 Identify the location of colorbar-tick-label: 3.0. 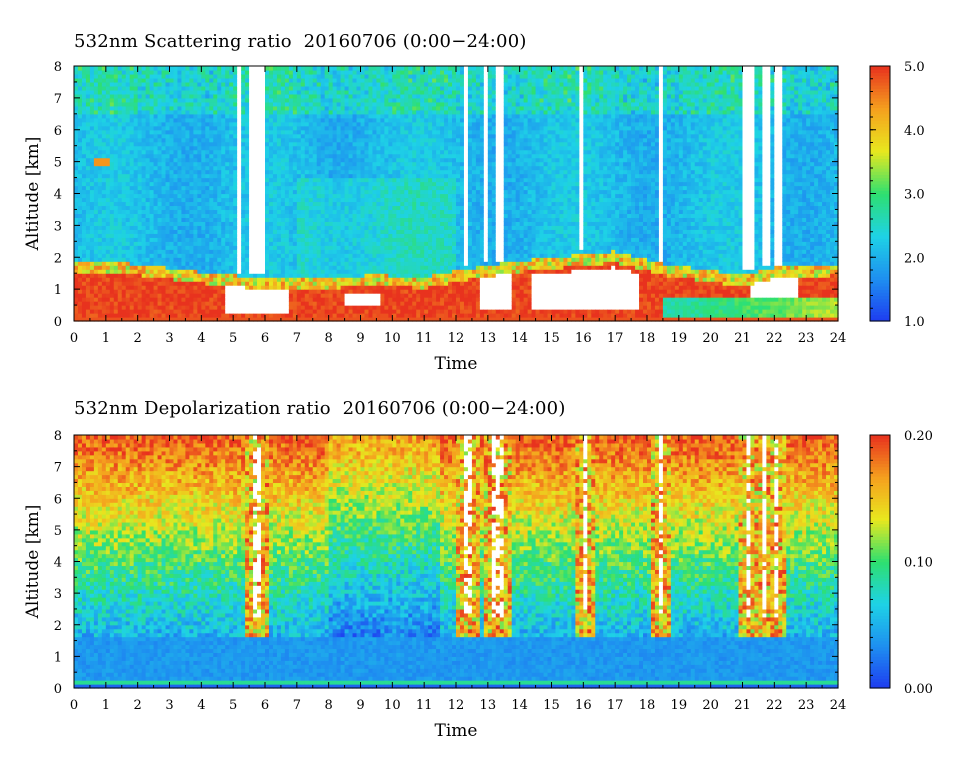
(914, 195).